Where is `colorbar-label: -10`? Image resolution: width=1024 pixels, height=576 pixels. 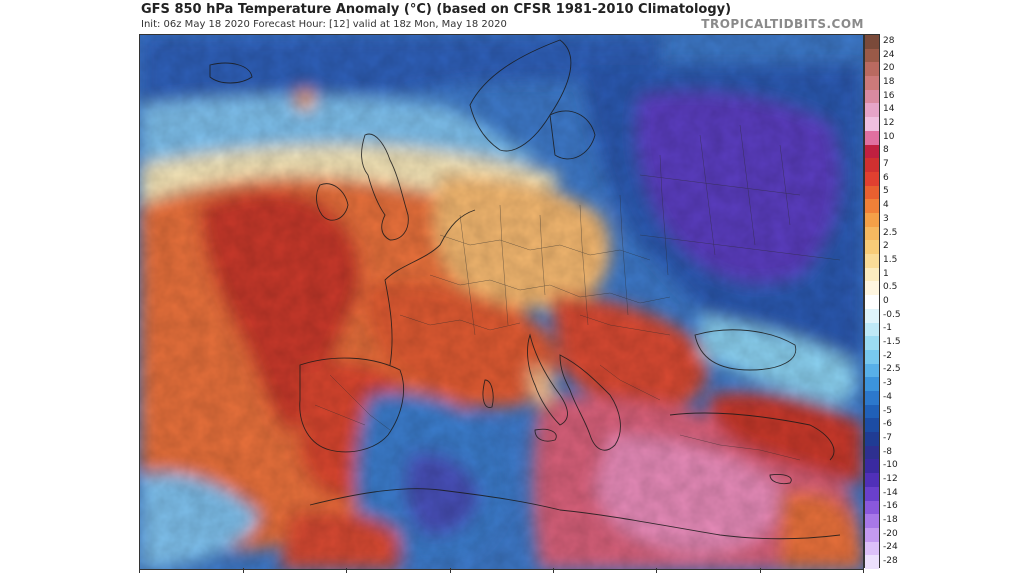
colorbar-label: -10 is located at coordinates (890, 465).